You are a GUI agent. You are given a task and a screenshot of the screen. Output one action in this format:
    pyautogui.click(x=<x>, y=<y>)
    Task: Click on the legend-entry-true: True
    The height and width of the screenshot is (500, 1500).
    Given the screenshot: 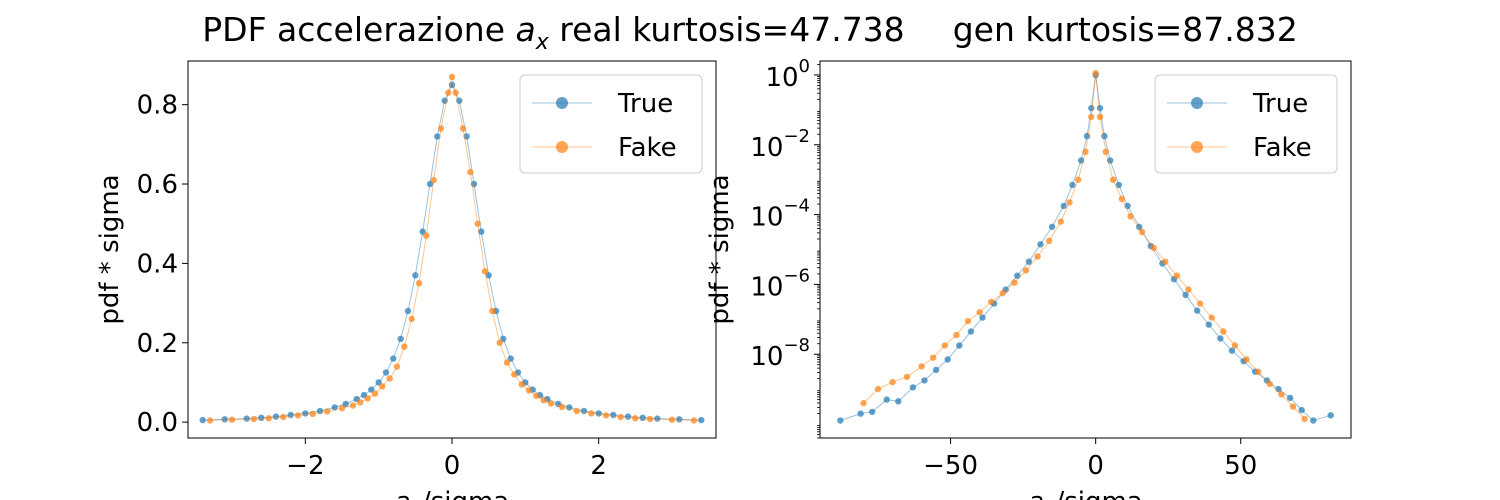 What is the action you would take?
    pyautogui.click(x=1280, y=104)
    